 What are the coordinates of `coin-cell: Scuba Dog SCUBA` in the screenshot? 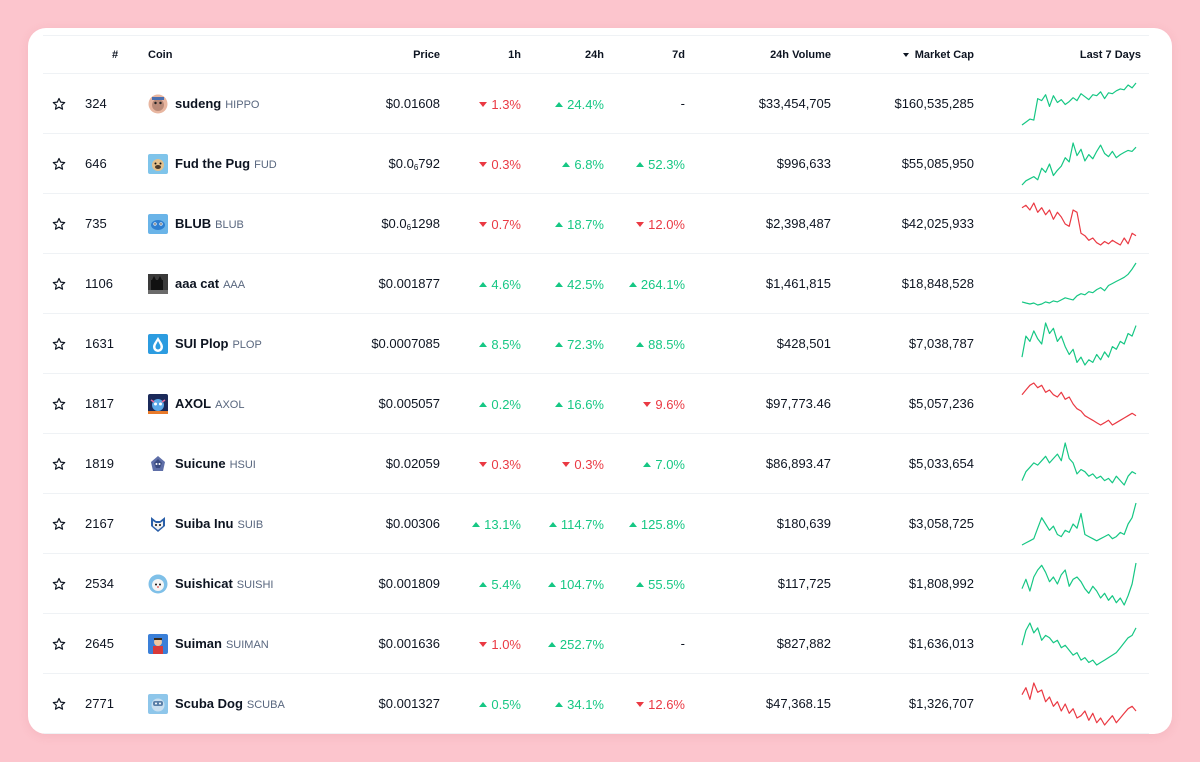 It's located at (228, 703).